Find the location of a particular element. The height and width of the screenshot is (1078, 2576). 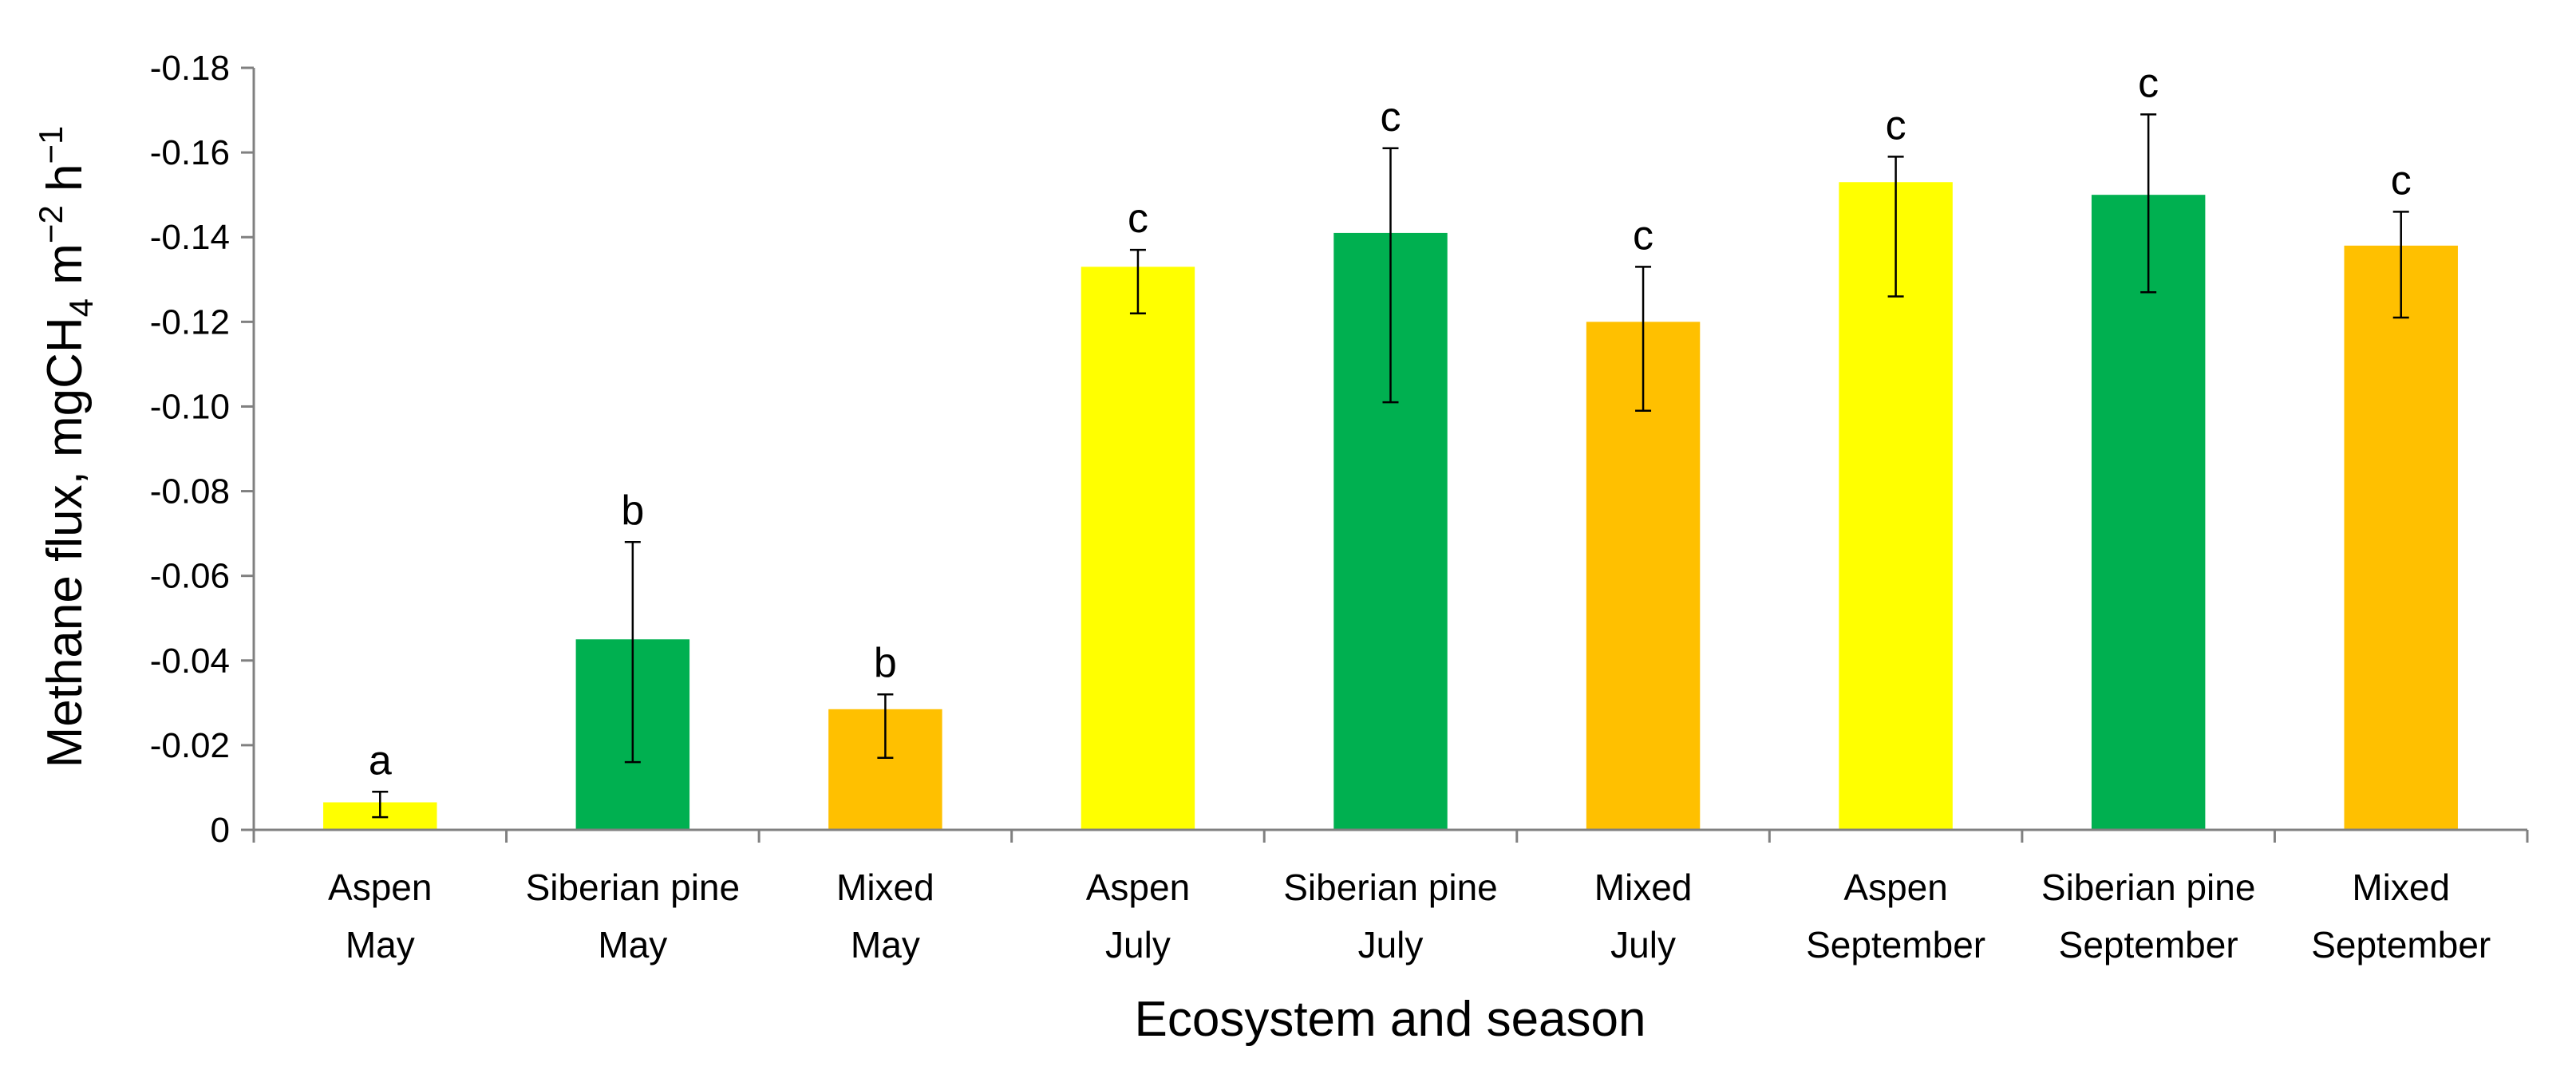

y-tick-label: -0.14 is located at coordinates (190, 237).